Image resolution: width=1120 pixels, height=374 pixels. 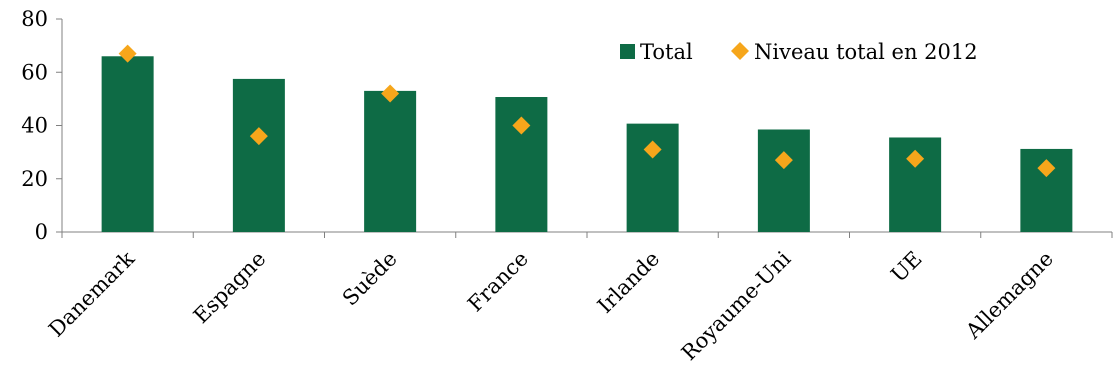 I want to click on y-tick-label: 20, so click(x=34, y=179).